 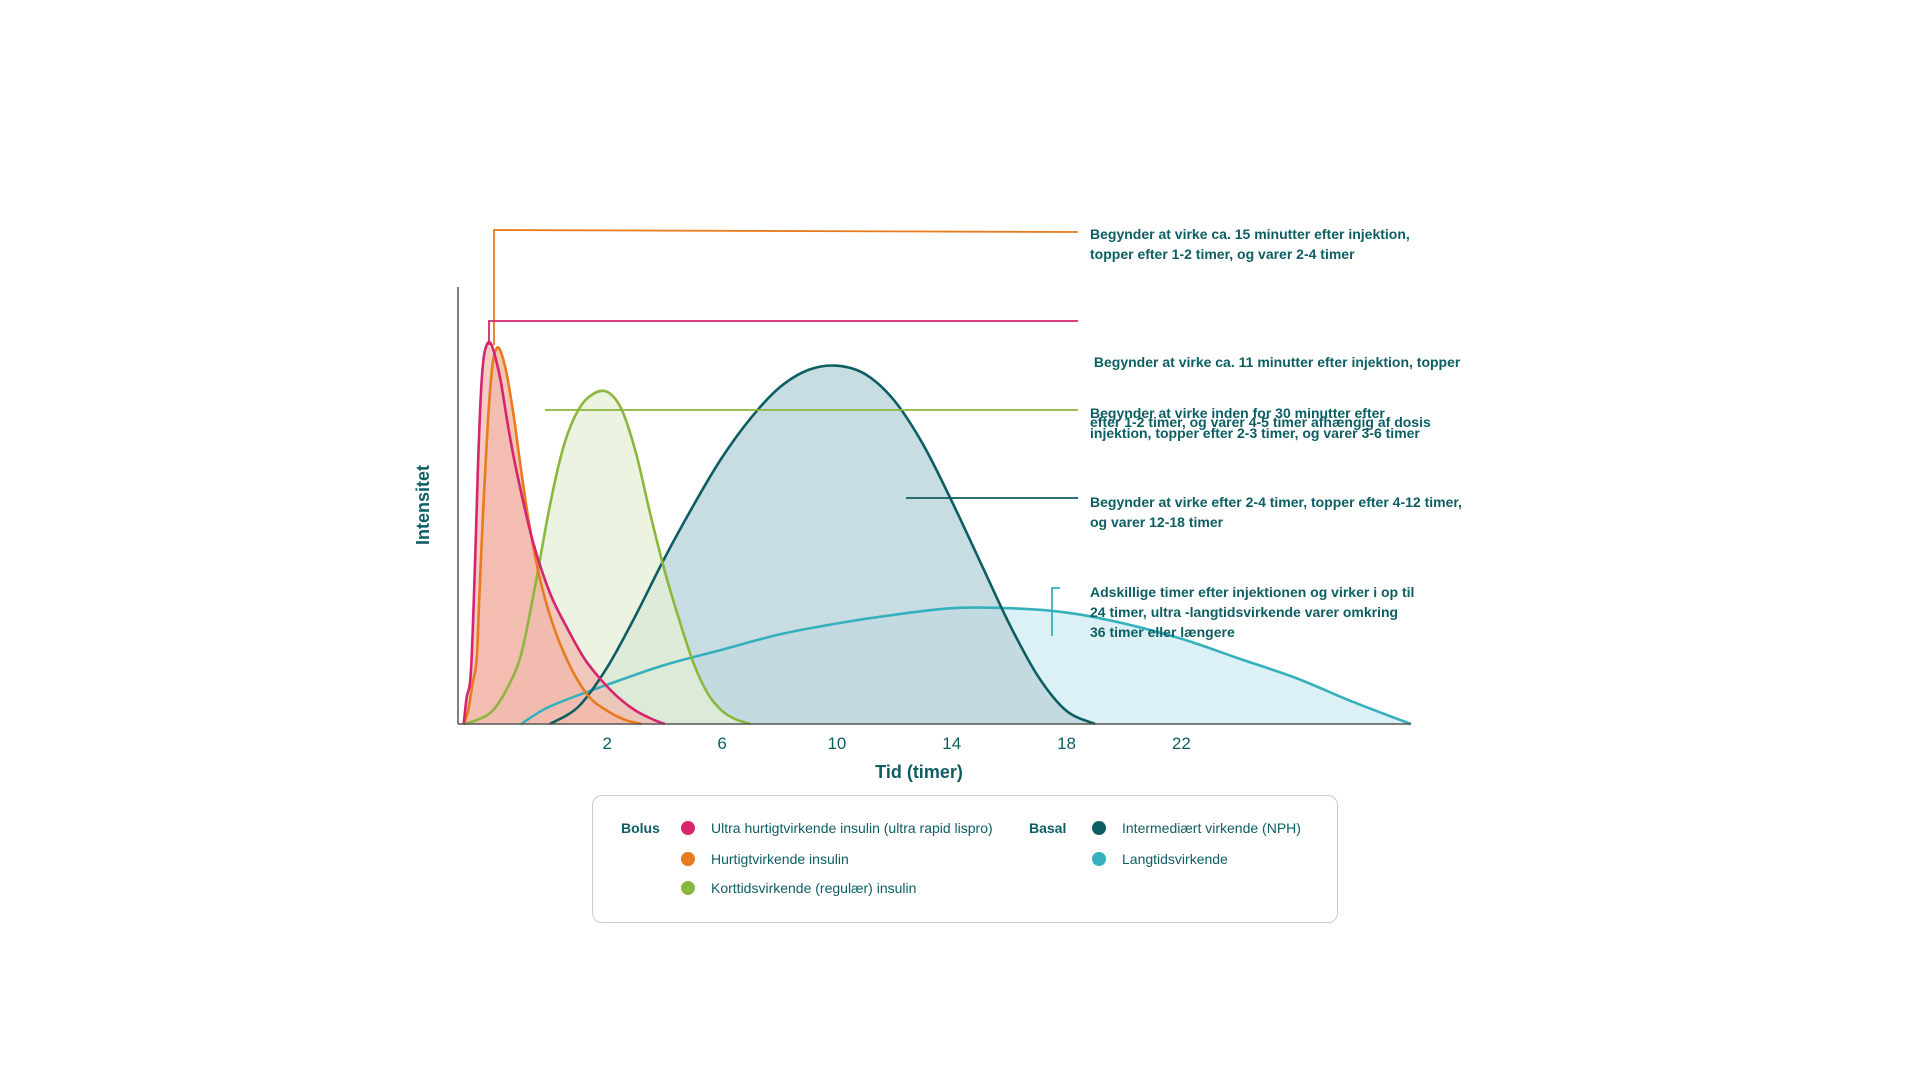 I want to click on x-tick-label: 10, so click(x=836, y=743).